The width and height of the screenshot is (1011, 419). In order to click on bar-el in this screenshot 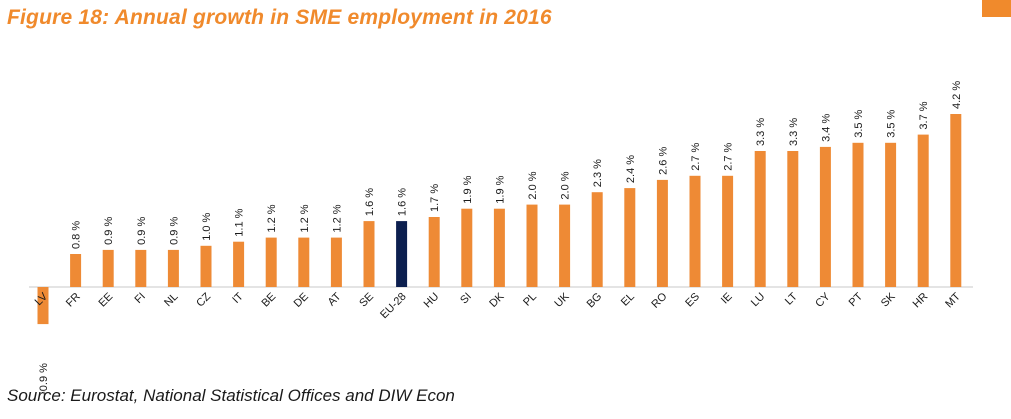, I will do `click(630, 237)`.